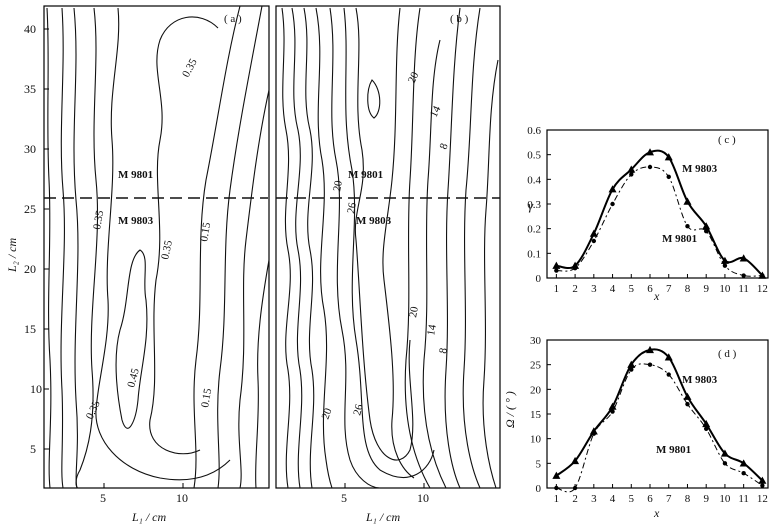 This screenshot has height=529, width=784. I want to click on y-tick-label: 0.2, so click(534, 230).